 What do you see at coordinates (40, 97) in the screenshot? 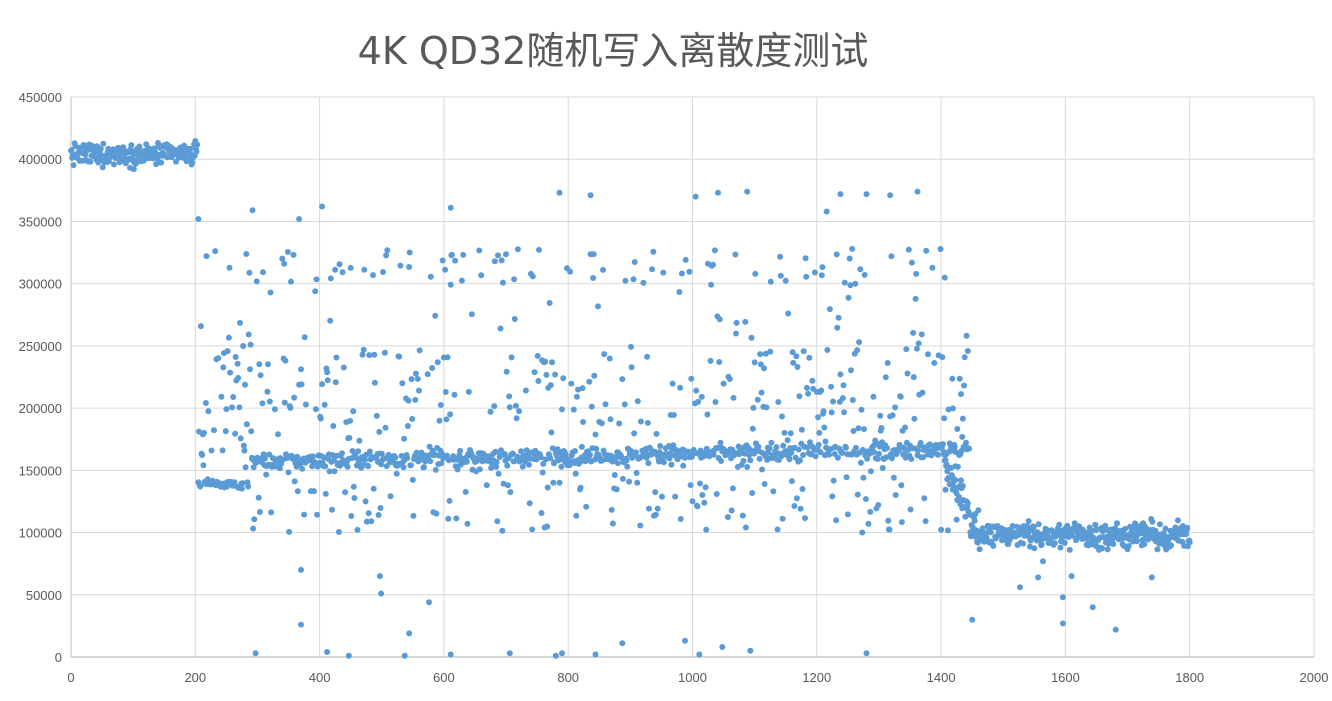
I see `y-tick-label: 450000` at bounding box center [40, 97].